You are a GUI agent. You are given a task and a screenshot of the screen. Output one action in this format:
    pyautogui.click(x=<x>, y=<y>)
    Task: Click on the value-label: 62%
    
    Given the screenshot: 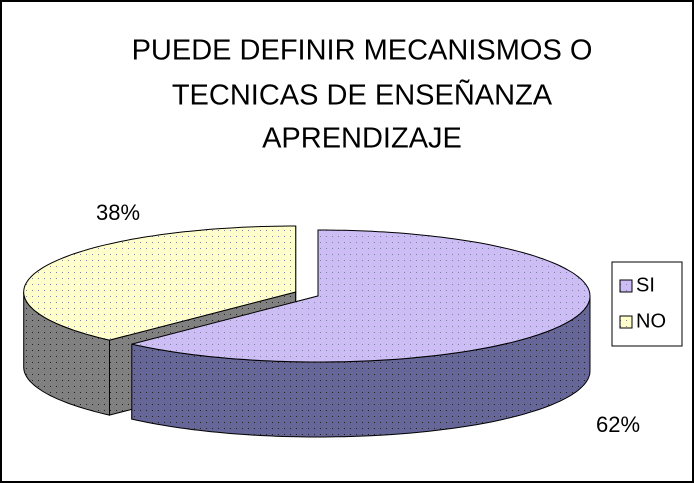 What is the action you would take?
    pyautogui.click(x=618, y=424)
    